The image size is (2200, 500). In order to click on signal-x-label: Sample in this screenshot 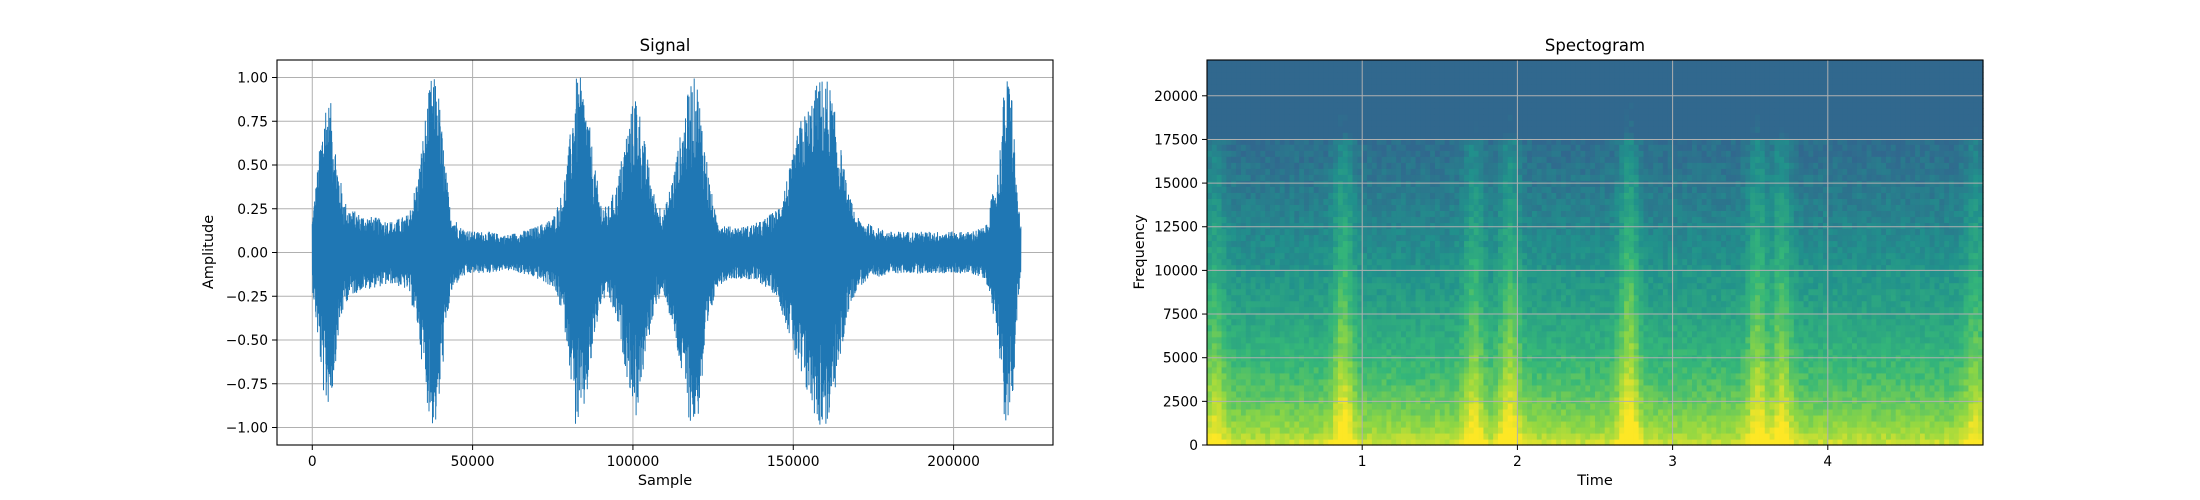, I will do `click(665, 481)`.